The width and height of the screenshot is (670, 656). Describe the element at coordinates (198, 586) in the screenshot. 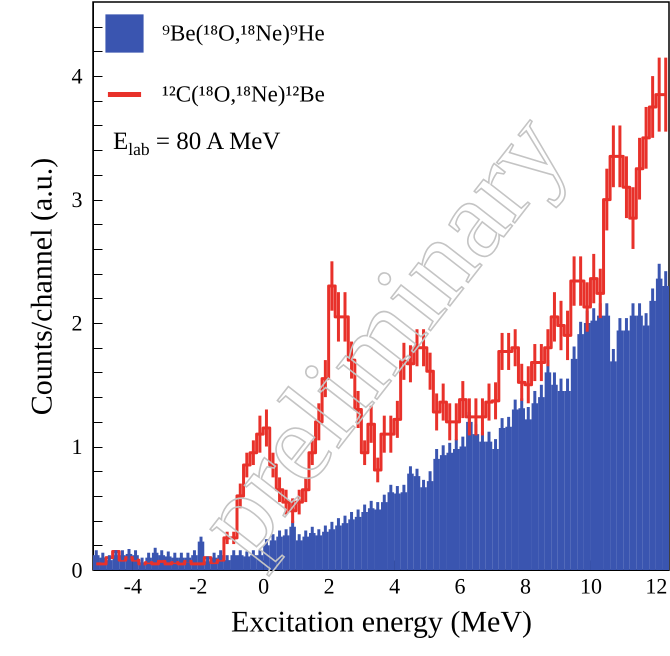

I see `x-tick-label: -2` at that location.